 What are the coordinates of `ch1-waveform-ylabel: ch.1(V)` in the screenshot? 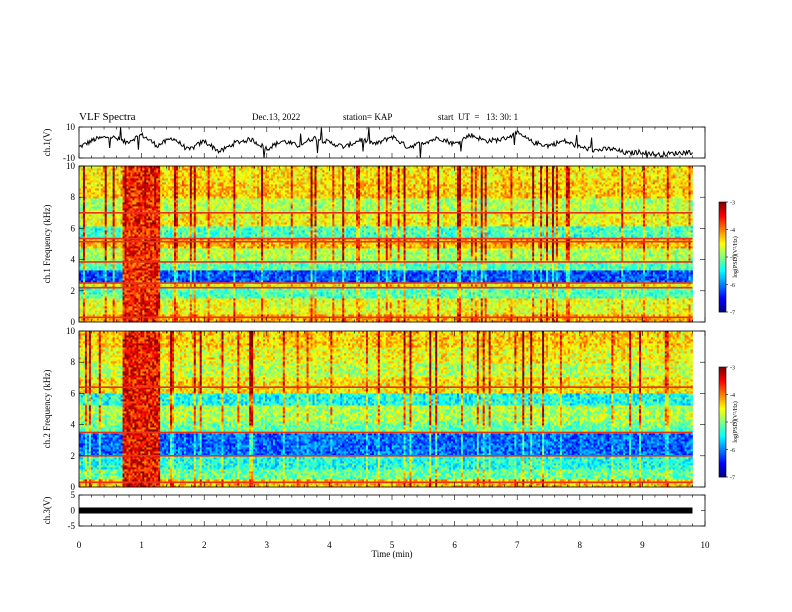 It's located at (47, 143).